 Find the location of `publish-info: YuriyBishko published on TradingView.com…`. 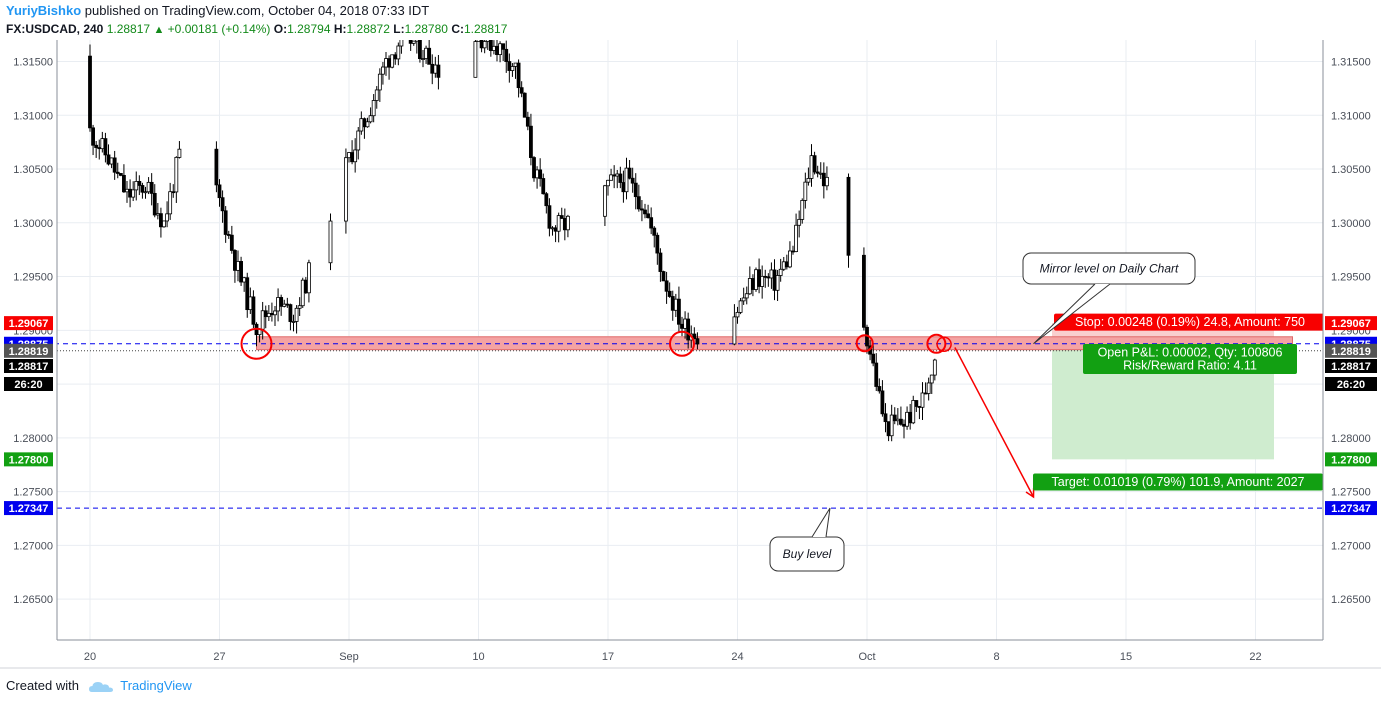

publish-info: YuriyBishko published on TradingView.com… is located at coordinates (217, 10).